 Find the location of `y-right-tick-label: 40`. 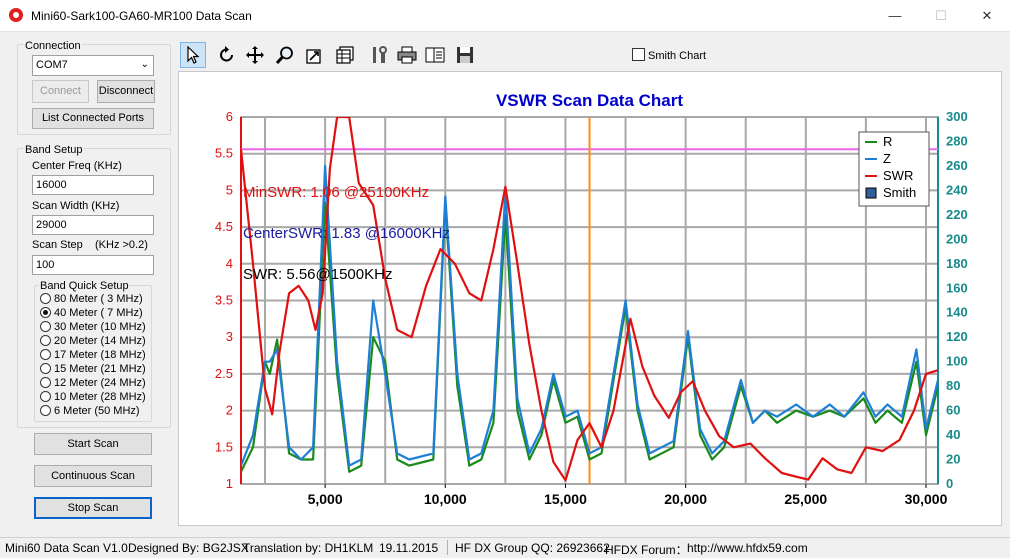

y-right-tick-label: 40 is located at coordinates (953, 434).